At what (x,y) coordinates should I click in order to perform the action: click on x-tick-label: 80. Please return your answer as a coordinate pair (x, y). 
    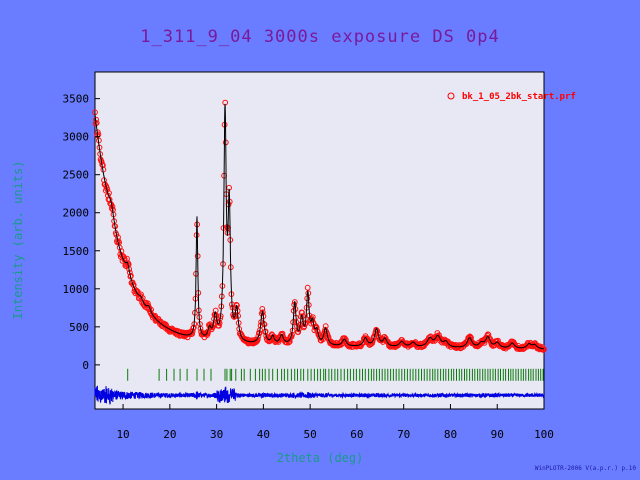
    Looking at the image, I should click on (450, 434).